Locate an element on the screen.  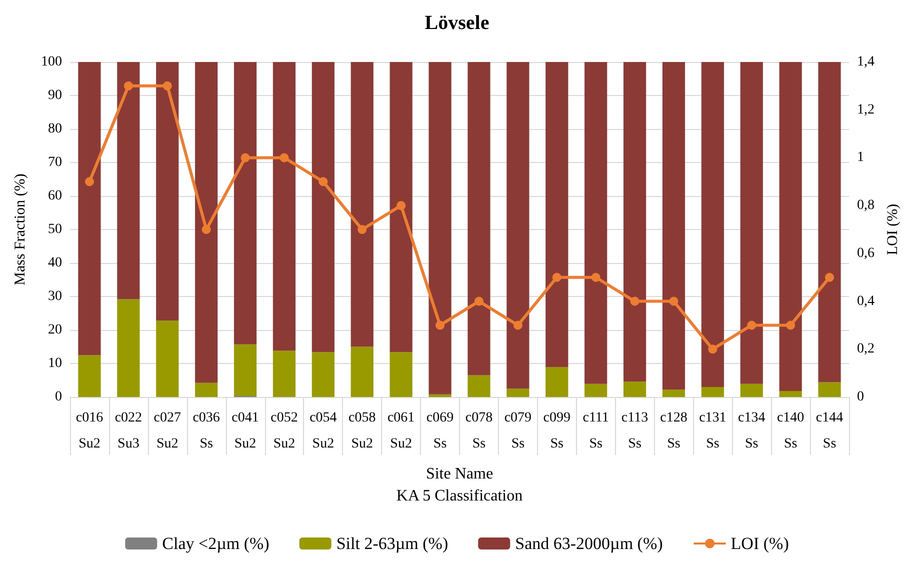
y-tick-label: 40 is located at coordinates (55, 263).